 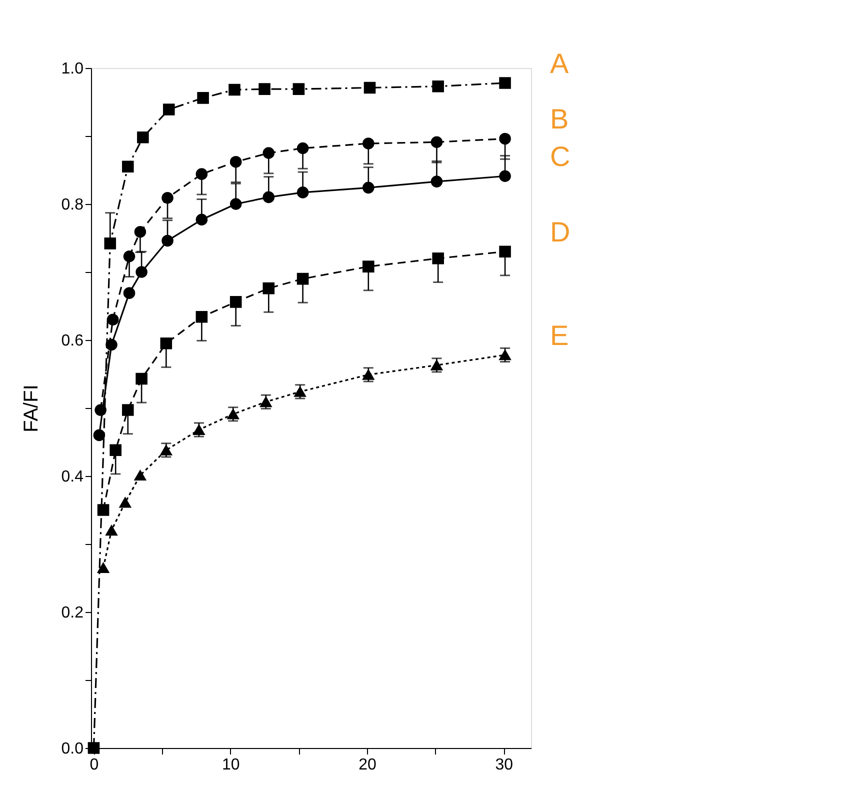 What do you see at coordinates (72, 477) in the screenshot?
I see `y-tick-label: 0.4` at bounding box center [72, 477].